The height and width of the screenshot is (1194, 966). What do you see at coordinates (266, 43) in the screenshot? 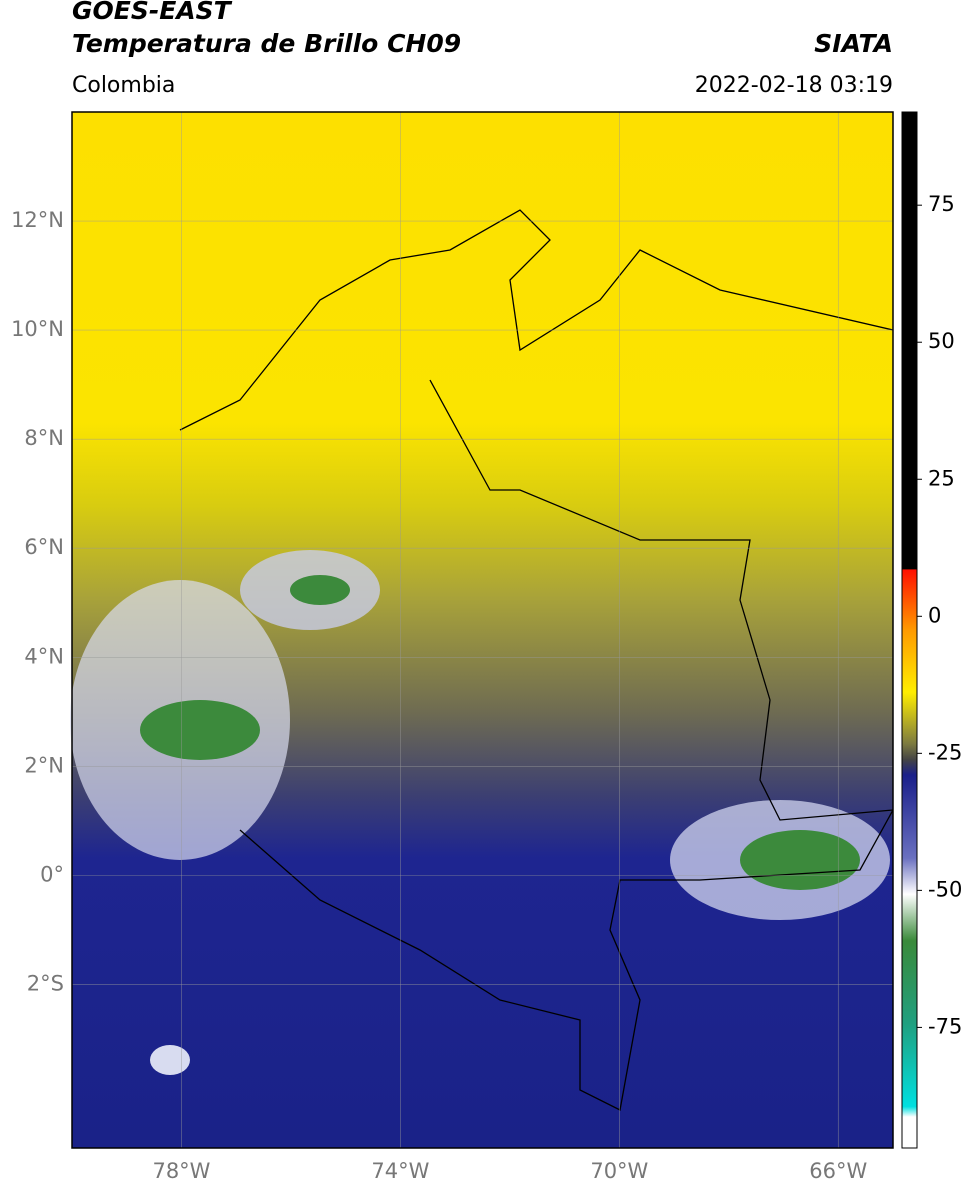
I see `subtitle: Temperatura de Brillo CH09` at bounding box center [266, 43].